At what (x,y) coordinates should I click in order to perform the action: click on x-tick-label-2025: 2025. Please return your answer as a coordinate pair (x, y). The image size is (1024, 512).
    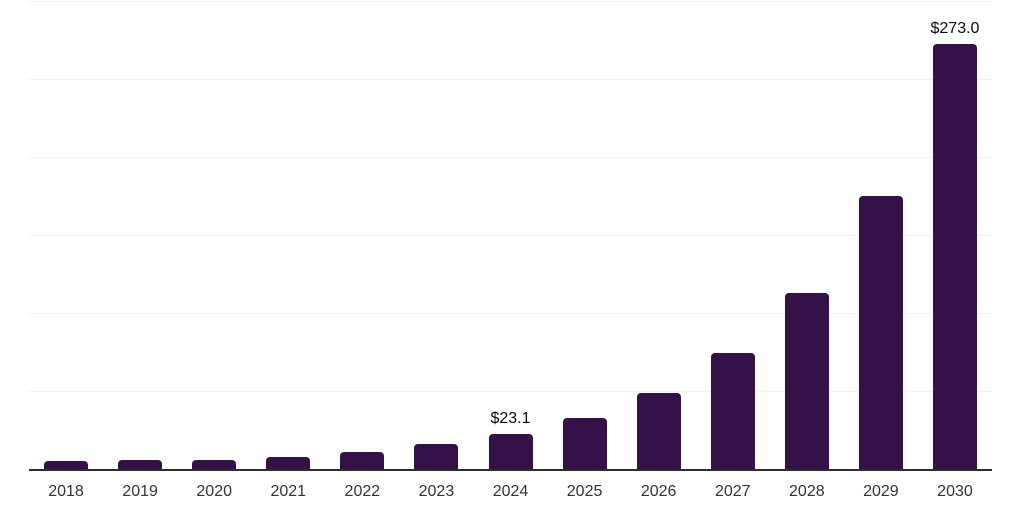
    Looking at the image, I should click on (584, 491).